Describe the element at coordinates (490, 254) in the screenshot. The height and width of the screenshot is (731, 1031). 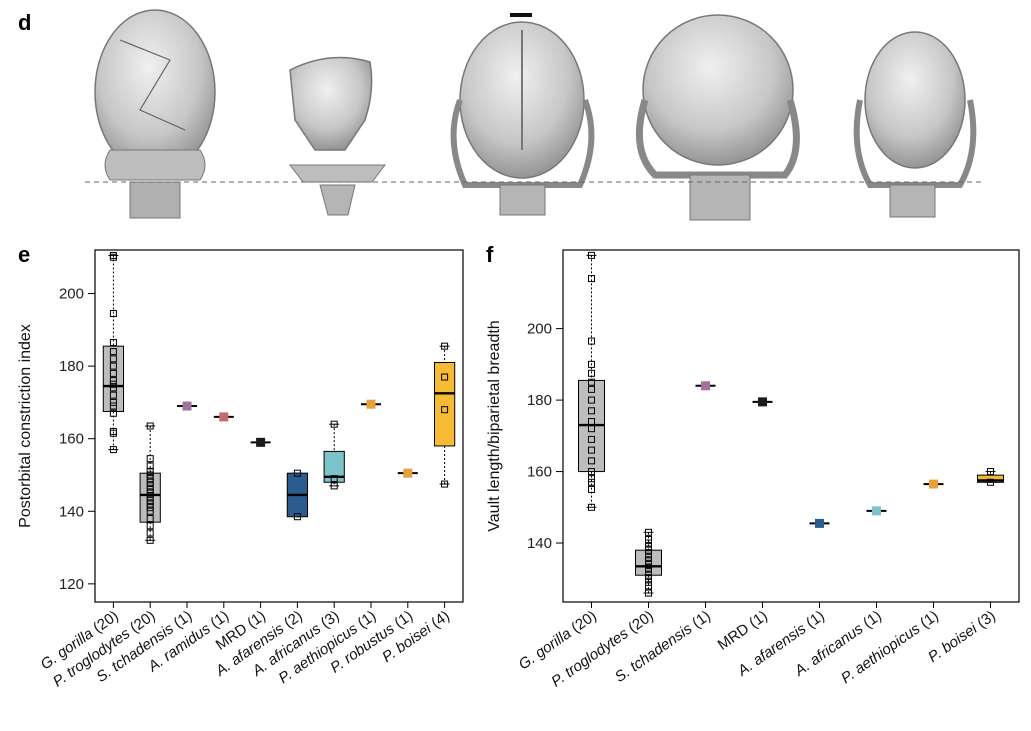
I see `panel-label-f: f` at that location.